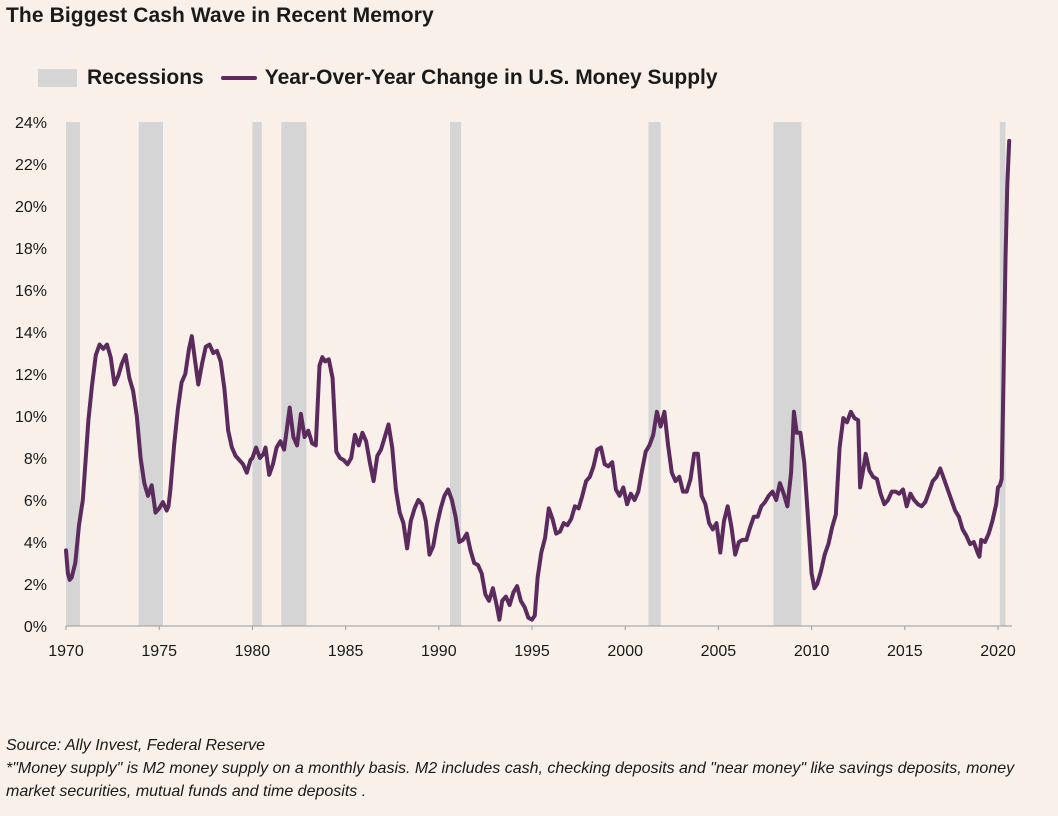  Describe the element at coordinates (532, 651) in the screenshot. I see `x-tick-label: 1995` at that location.